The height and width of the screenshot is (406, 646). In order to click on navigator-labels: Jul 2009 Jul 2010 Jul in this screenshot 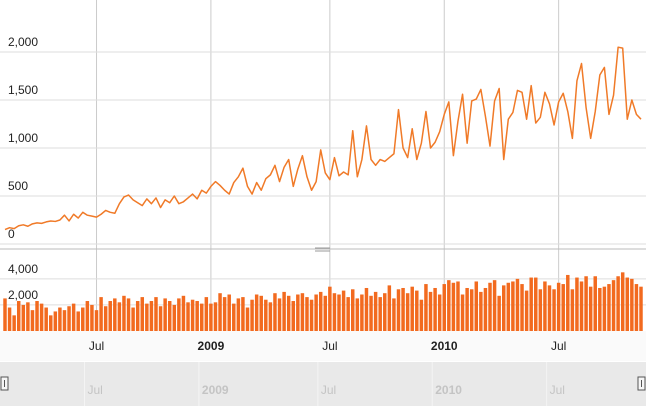, I will do `click(324, 384)`.